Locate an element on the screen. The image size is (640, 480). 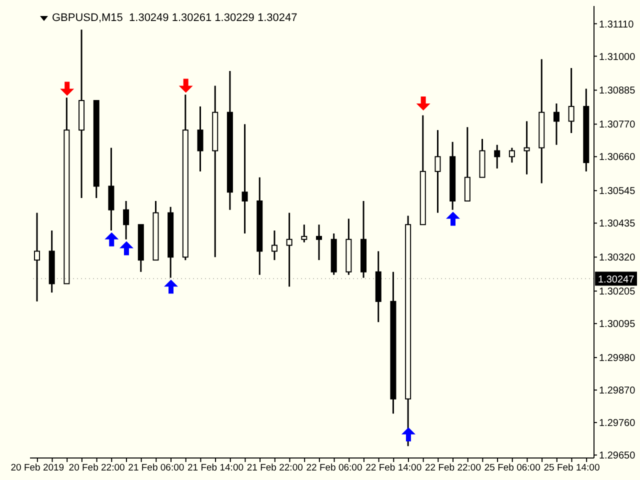
y-tick-label: 1.30435 is located at coordinates (617, 224).